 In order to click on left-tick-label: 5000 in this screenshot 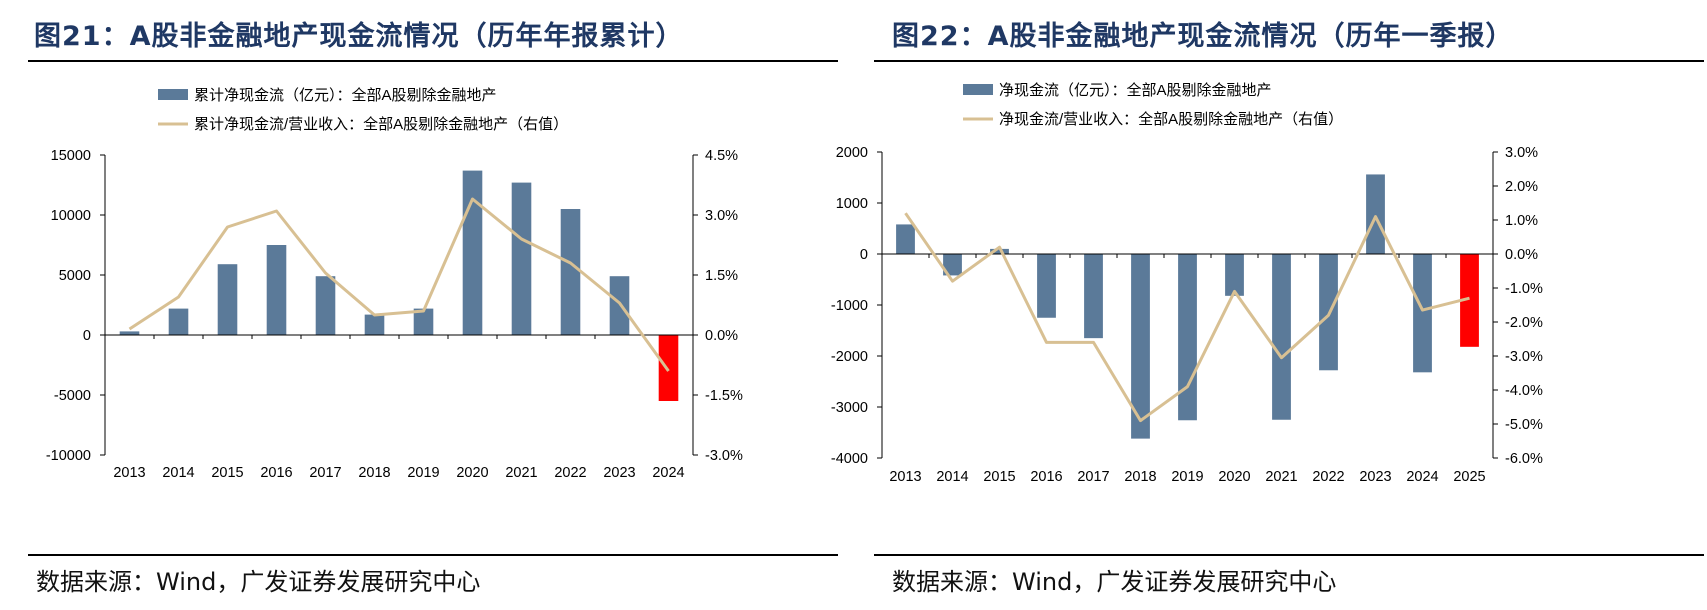, I will do `click(75, 276)`.